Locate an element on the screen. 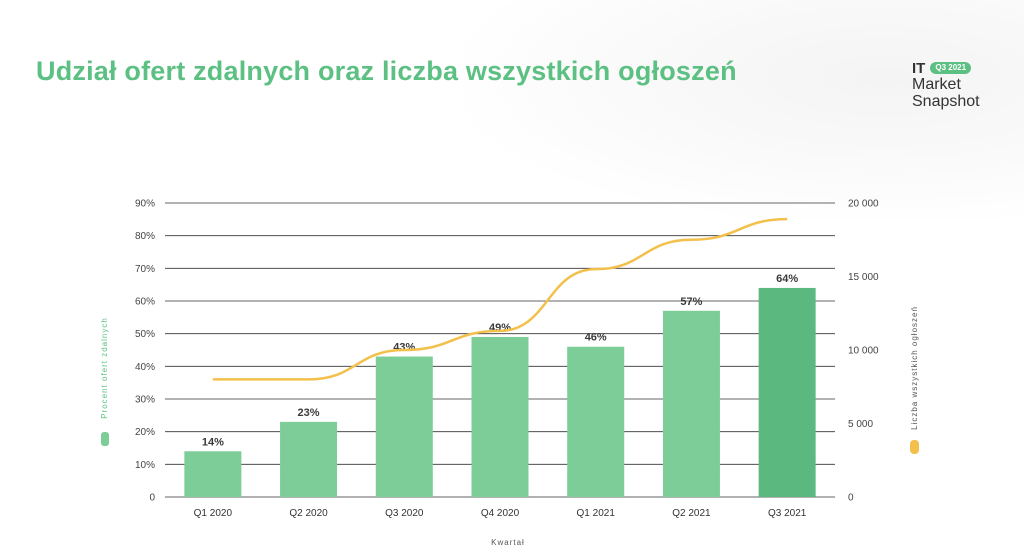 This screenshot has height=557, width=1024. legend-swatch-line is located at coordinates (914, 447).